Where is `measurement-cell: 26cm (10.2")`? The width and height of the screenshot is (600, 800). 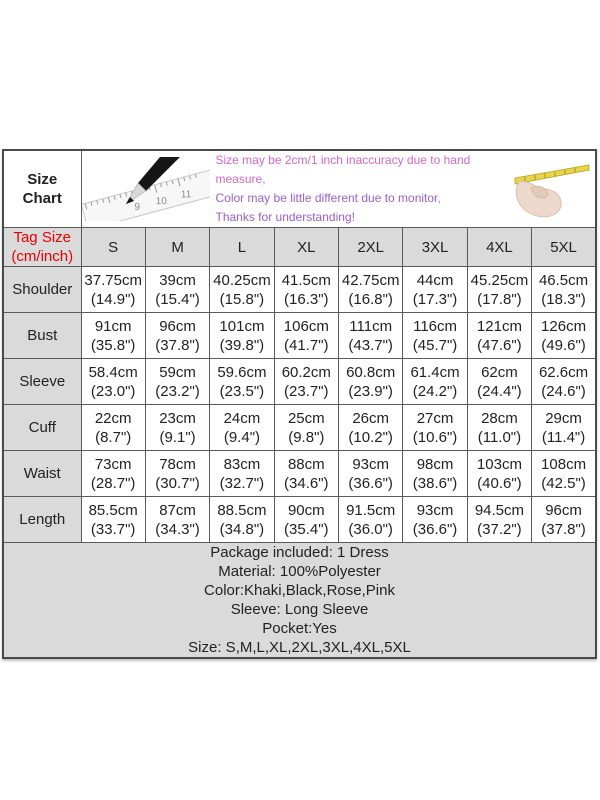 measurement-cell: 26cm (10.2") is located at coordinates (370, 427).